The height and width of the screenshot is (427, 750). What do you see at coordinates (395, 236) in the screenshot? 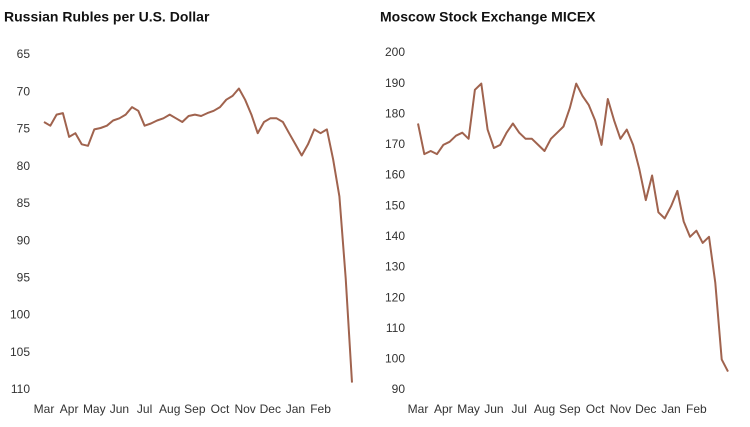
I see `y-tick-label: 140` at bounding box center [395, 236].